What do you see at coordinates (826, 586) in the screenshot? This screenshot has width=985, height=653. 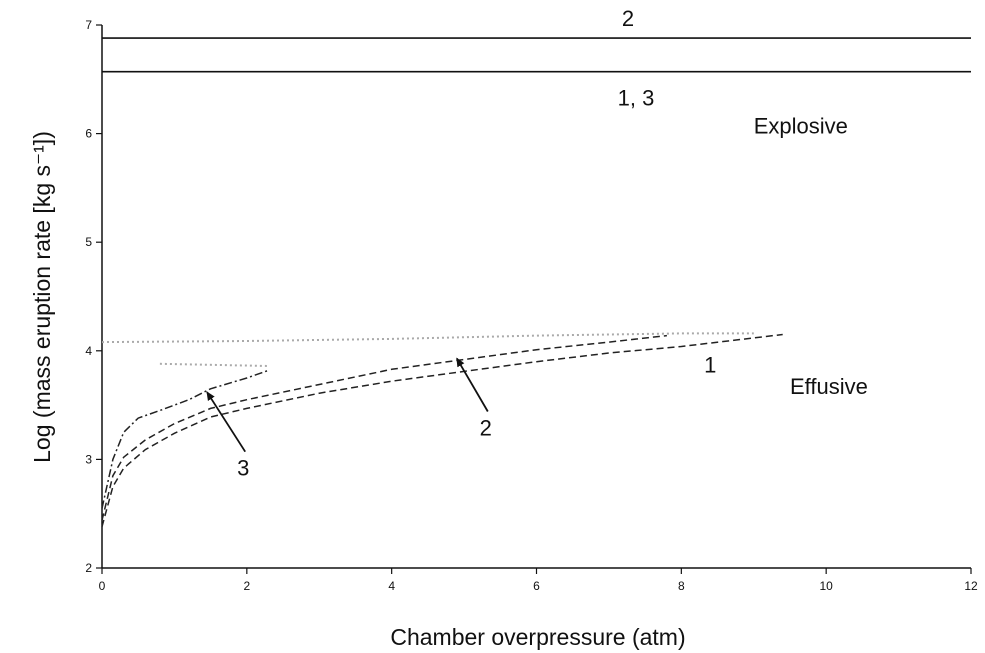 I see `x-tick-label: 10` at bounding box center [826, 586].